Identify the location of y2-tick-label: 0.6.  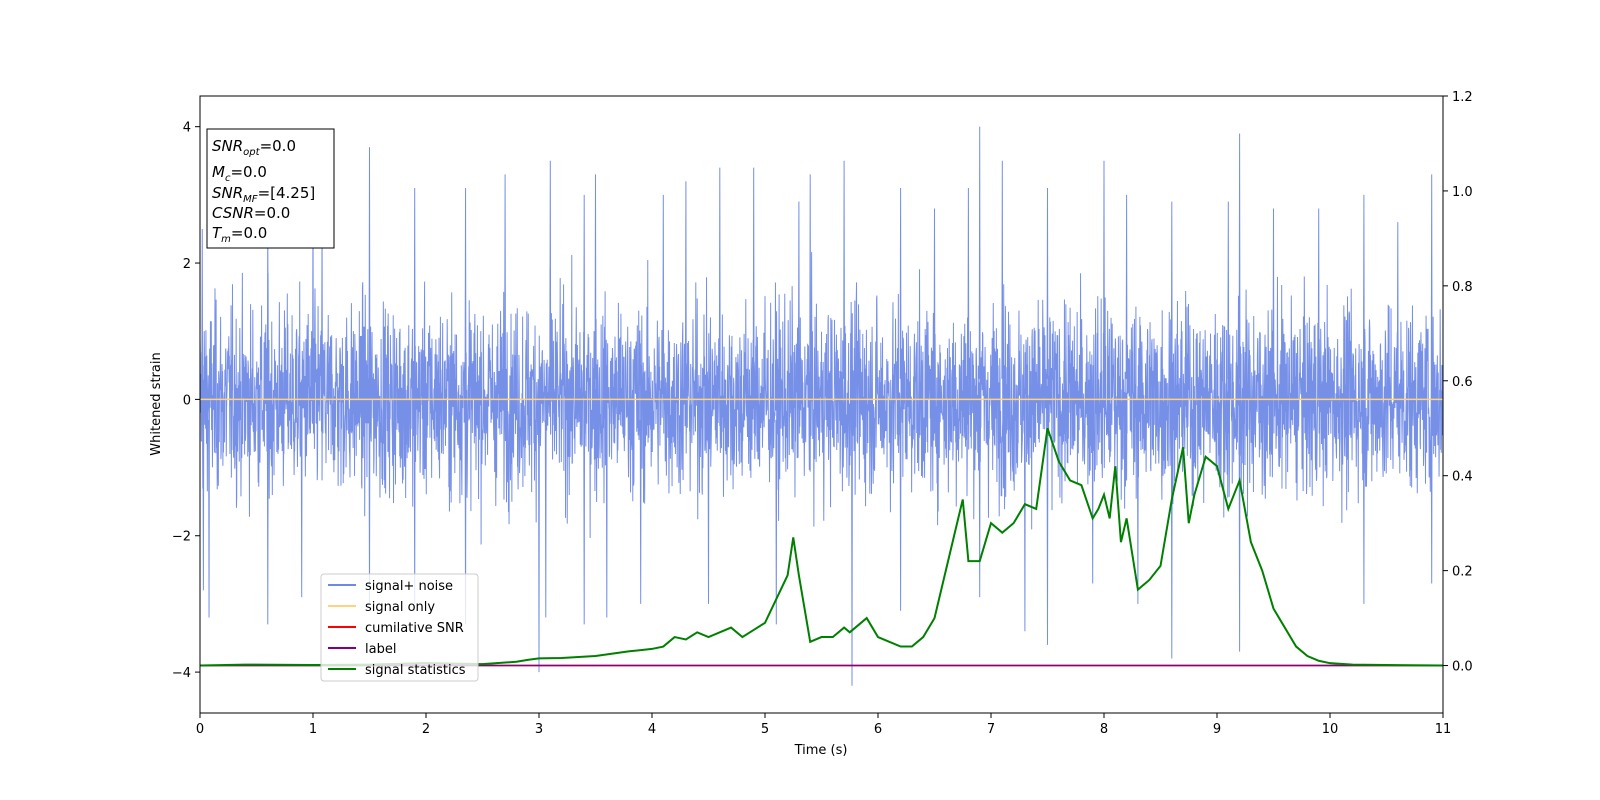
(1462, 382).